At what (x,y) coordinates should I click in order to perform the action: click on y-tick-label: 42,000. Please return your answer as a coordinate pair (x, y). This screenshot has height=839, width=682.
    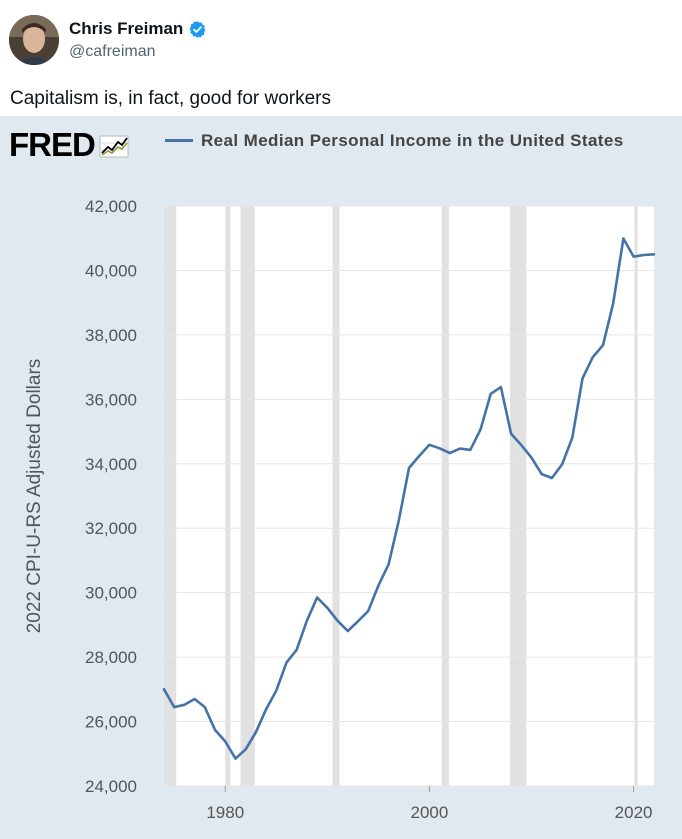
    Looking at the image, I should click on (111, 206).